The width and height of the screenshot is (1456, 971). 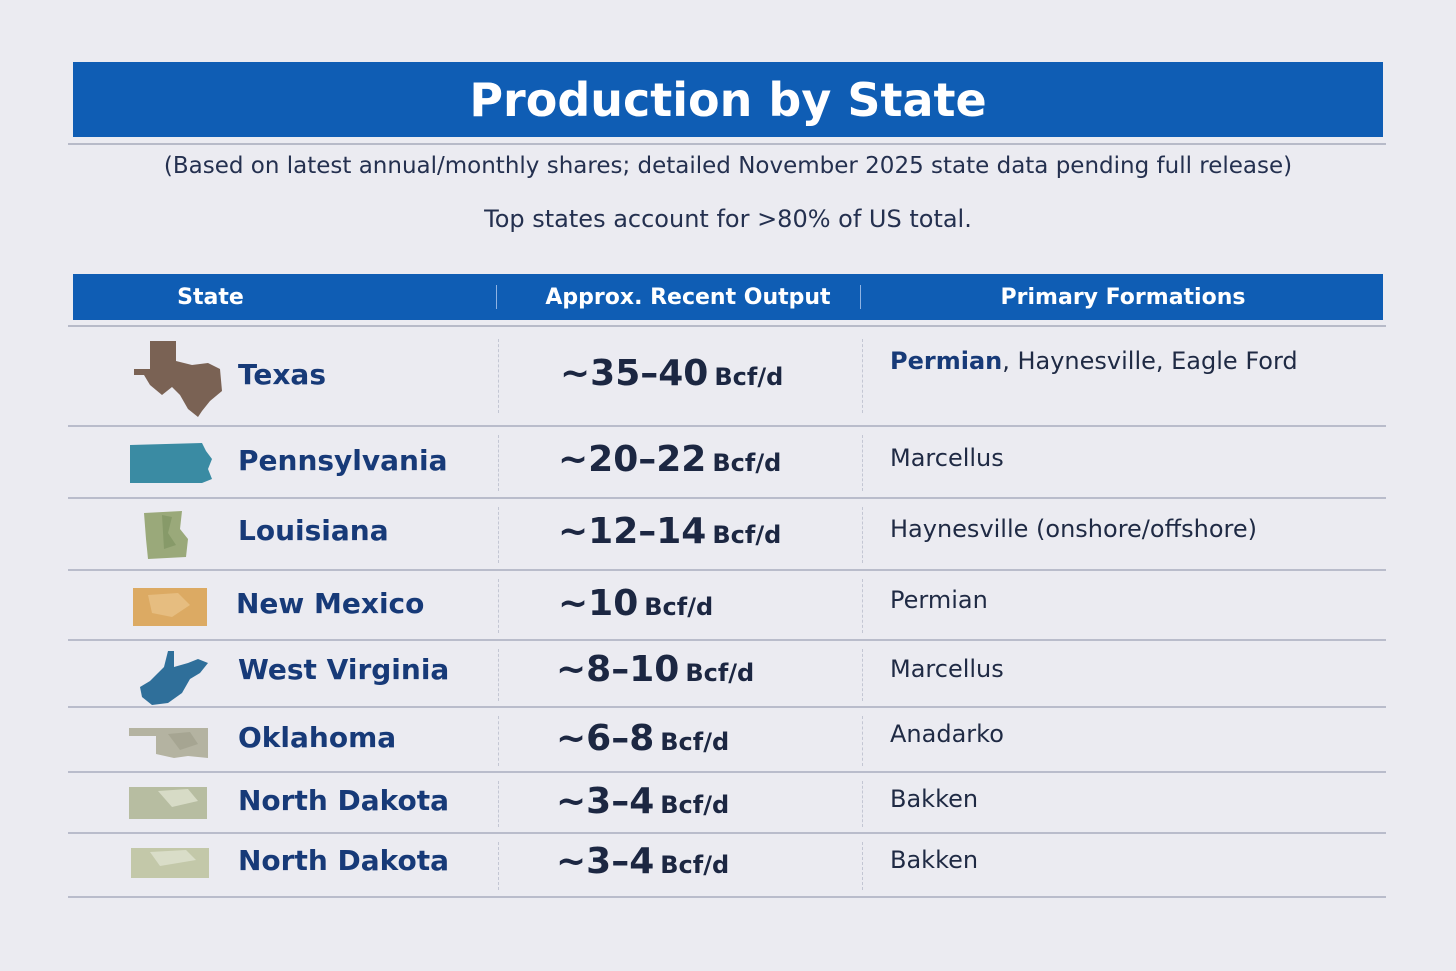 I want to click on table-row: West Virginia ~8–10 Bcf/d Marcellus, so click(x=727, y=674).